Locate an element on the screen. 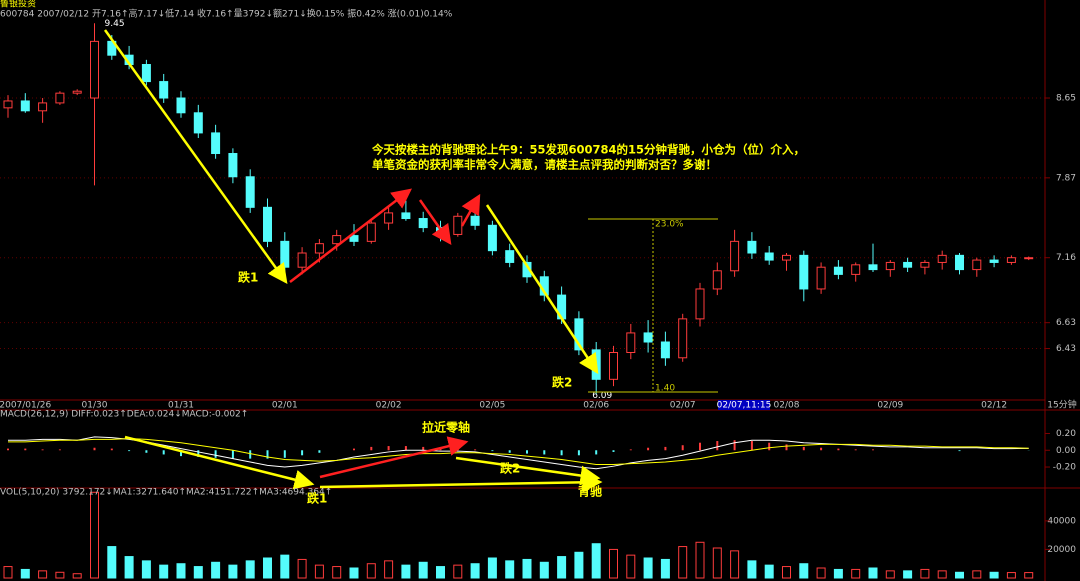 Image resolution: width=1080 pixels, height=581 pixels. stock-name: 鲁银投资 is located at coordinates (18, 5).